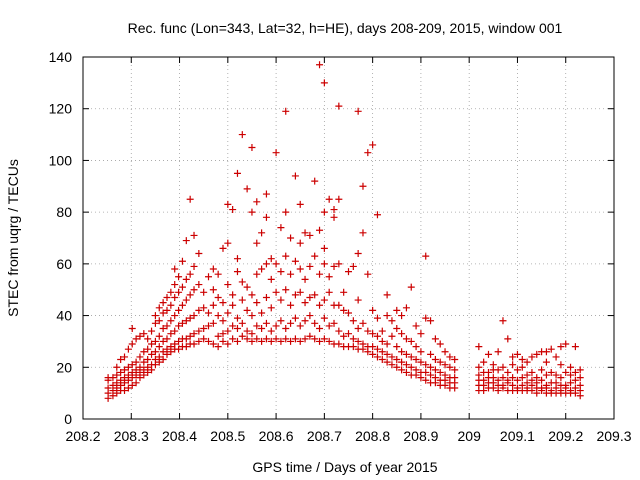 Image resolution: width=640 pixels, height=480 pixels. I want to click on x-tick-label: 209.2, so click(565, 436).